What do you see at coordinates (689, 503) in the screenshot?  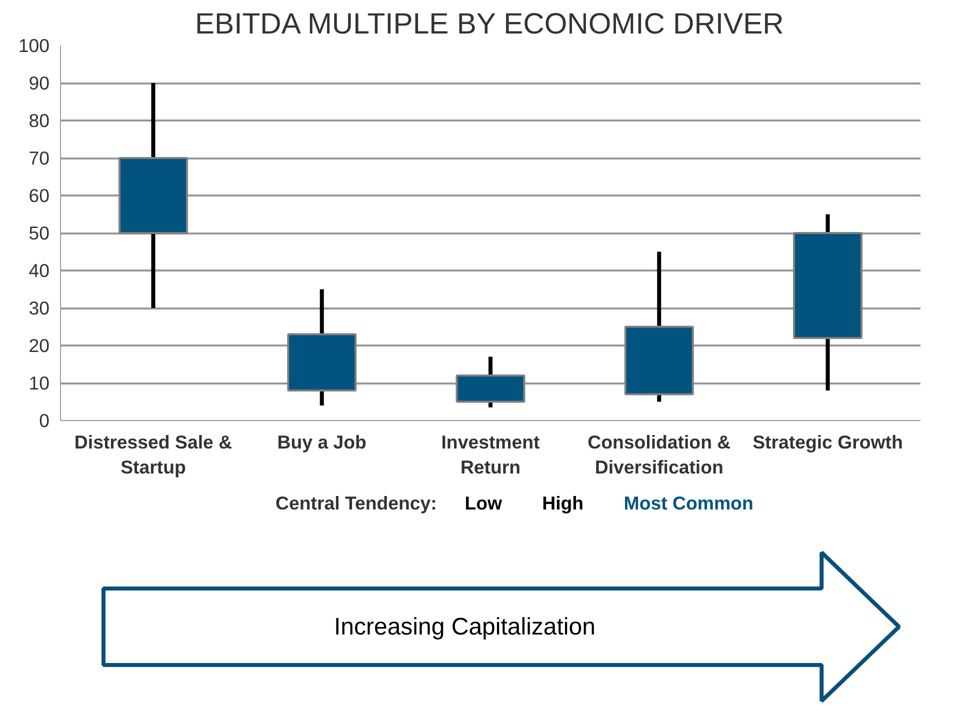 I see `text: Most Common` at bounding box center [689, 503].